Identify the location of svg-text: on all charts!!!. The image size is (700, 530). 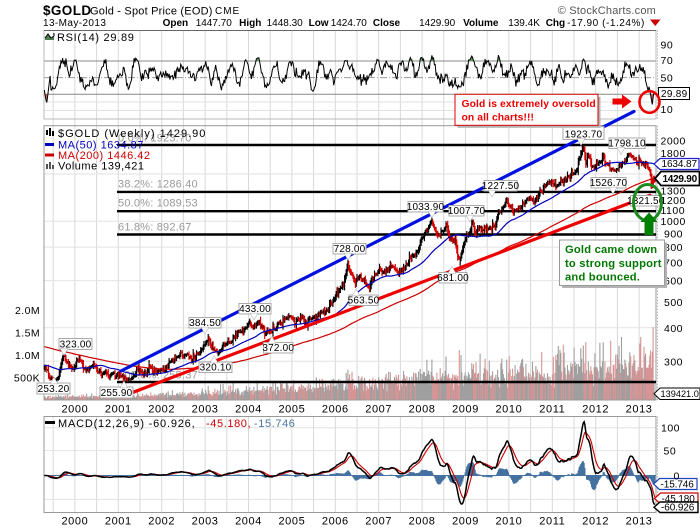
(498, 118).